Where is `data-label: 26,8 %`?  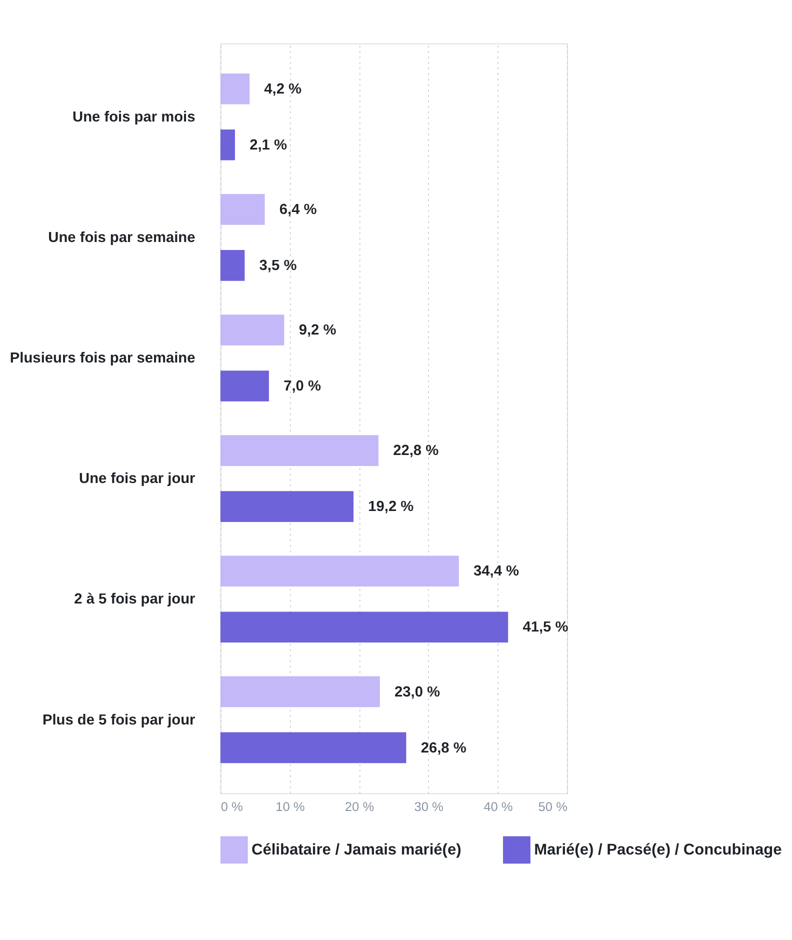
data-label: 26,8 % is located at coordinates (443, 748).